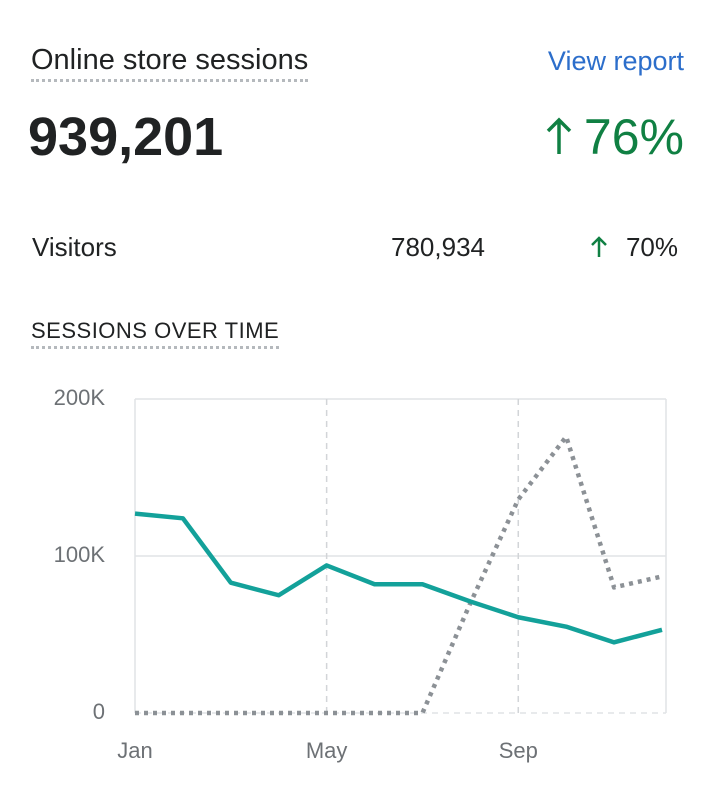 The image size is (722, 806). What do you see at coordinates (134, 750) in the screenshot?
I see `x-tick-label: Jan` at bounding box center [134, 750].